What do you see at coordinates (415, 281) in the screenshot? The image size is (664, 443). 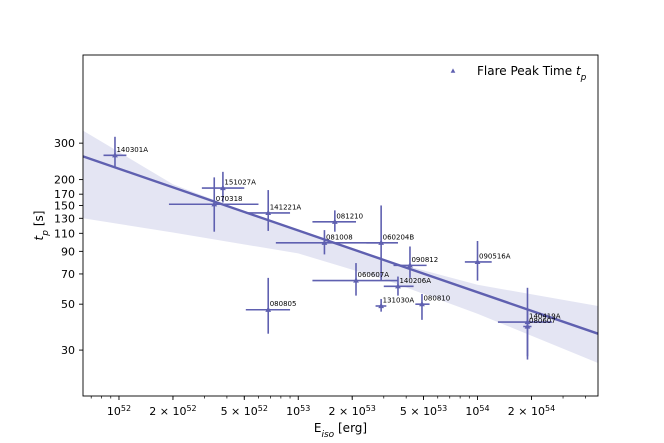 I see `point-label: 140206A` at bounding box center [415, 281].